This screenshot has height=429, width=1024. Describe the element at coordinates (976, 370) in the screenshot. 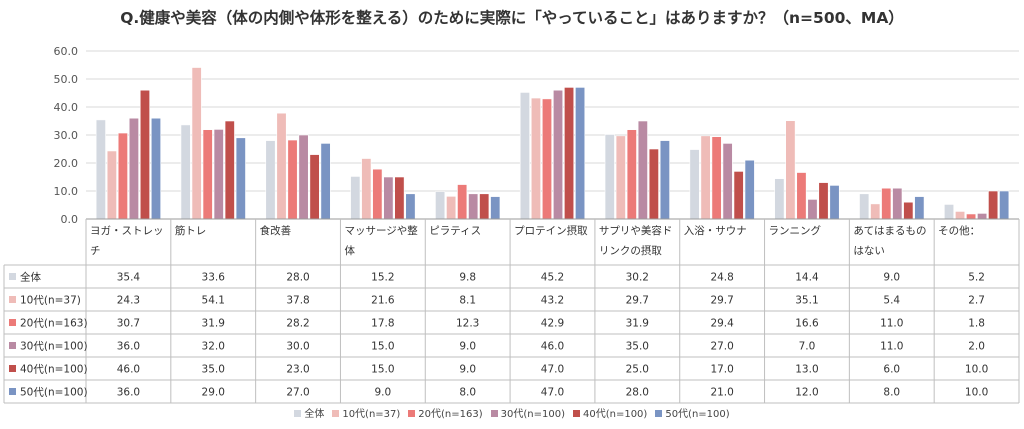

I see `data-label: 10.0` at that location.